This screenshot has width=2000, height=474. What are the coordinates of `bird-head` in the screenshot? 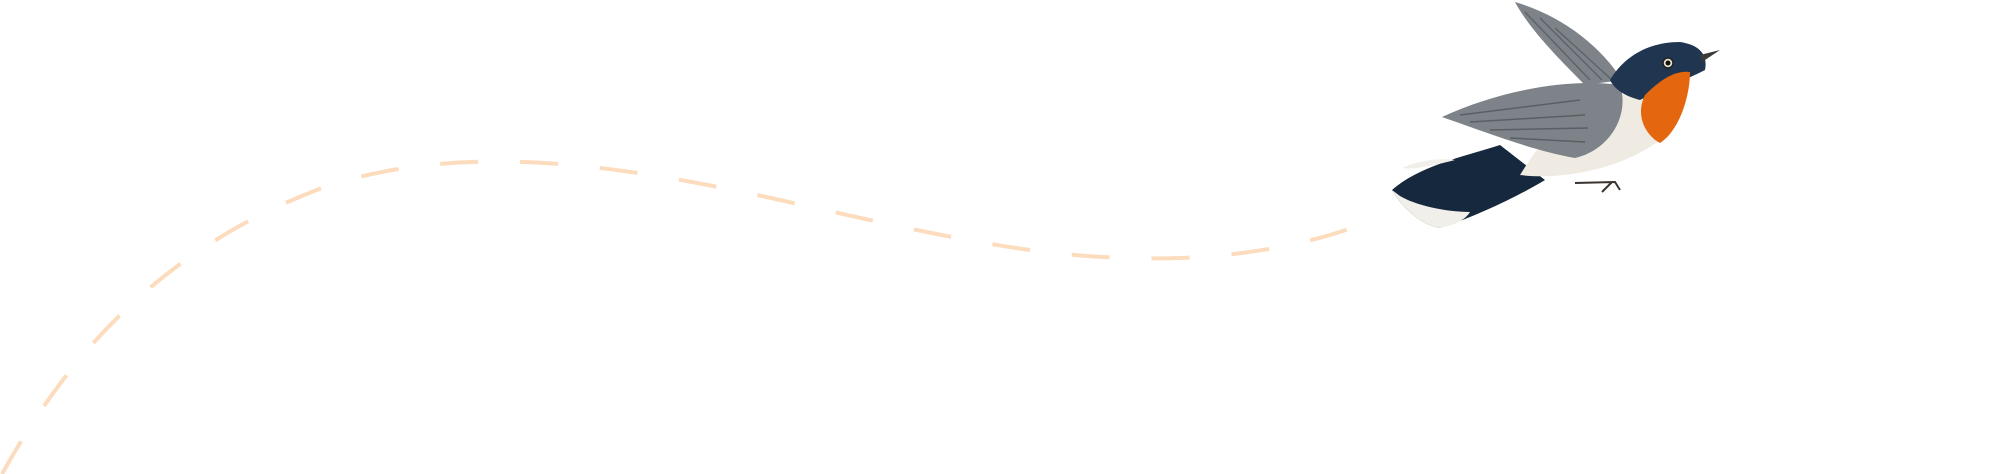 It's located at (1658, 71).